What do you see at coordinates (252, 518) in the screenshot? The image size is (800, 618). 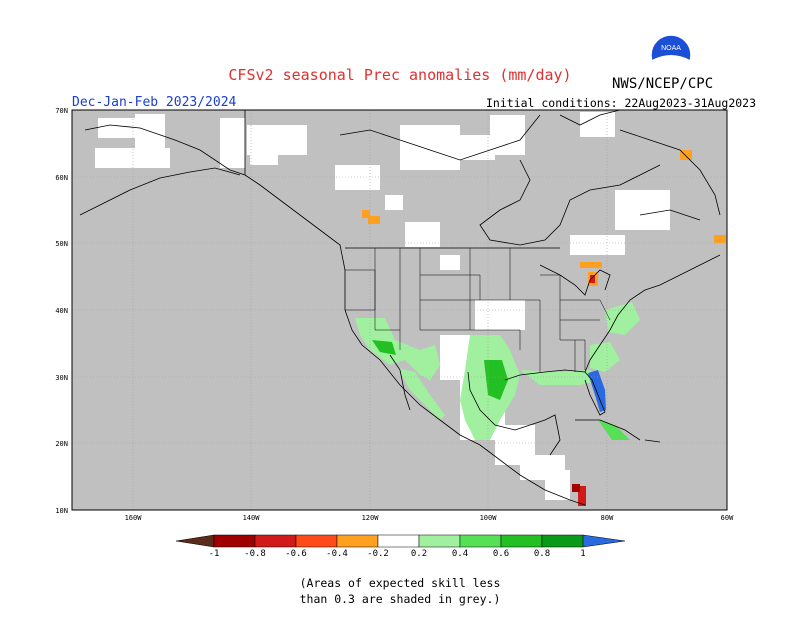 I see `lon-label: 140W` at bounding box center [252, 518].